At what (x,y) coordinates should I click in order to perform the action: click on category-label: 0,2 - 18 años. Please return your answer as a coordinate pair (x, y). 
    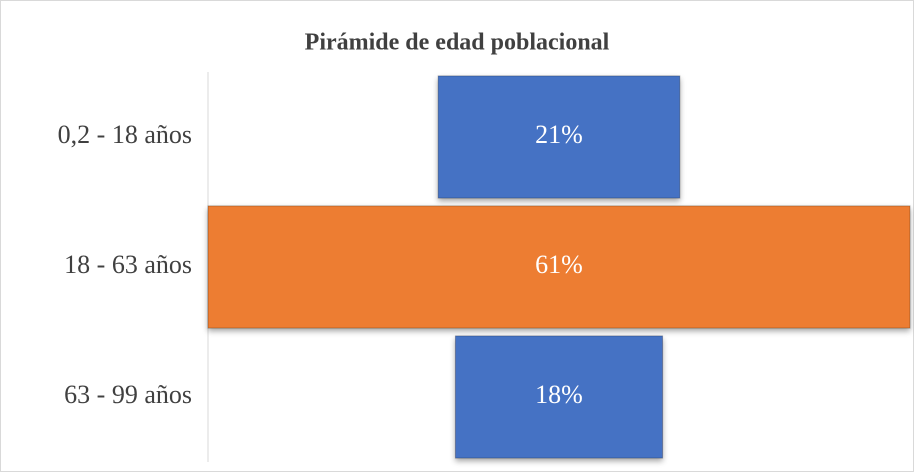
    Looking at the image, I should click on (125, 134).